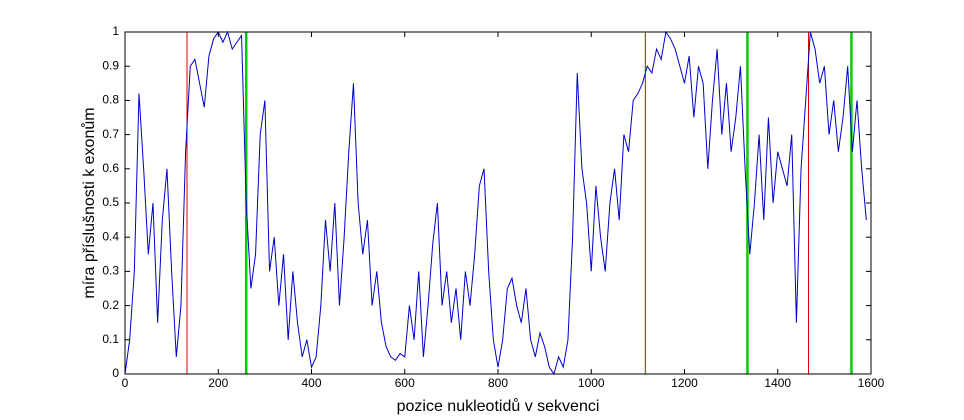  What do you see at coordinates (110, 236) in the screenshot?
I see `y-tick-label: 0.4` at bounding box center [110, 236].